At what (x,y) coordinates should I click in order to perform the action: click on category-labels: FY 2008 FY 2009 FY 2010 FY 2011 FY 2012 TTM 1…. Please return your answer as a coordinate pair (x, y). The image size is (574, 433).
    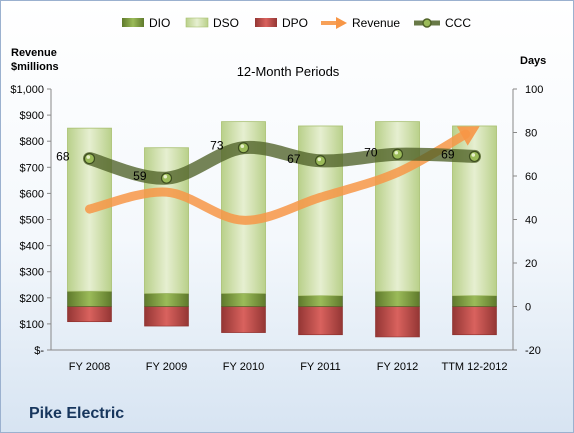
    Looking at the image, I should click on (288, 367).